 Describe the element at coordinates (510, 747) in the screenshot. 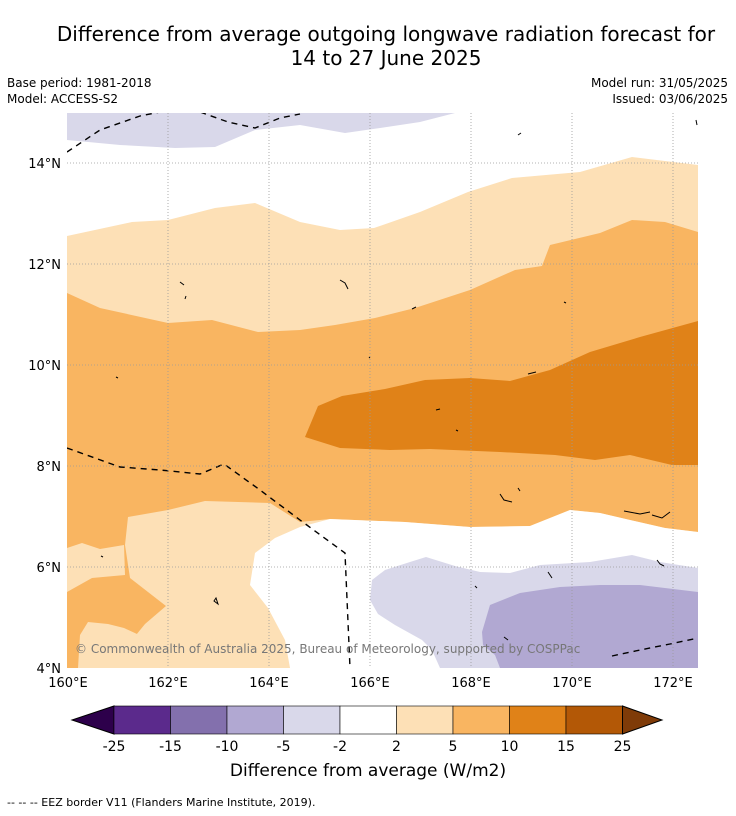

I see `colorbar-tick-label: 10` at that location.